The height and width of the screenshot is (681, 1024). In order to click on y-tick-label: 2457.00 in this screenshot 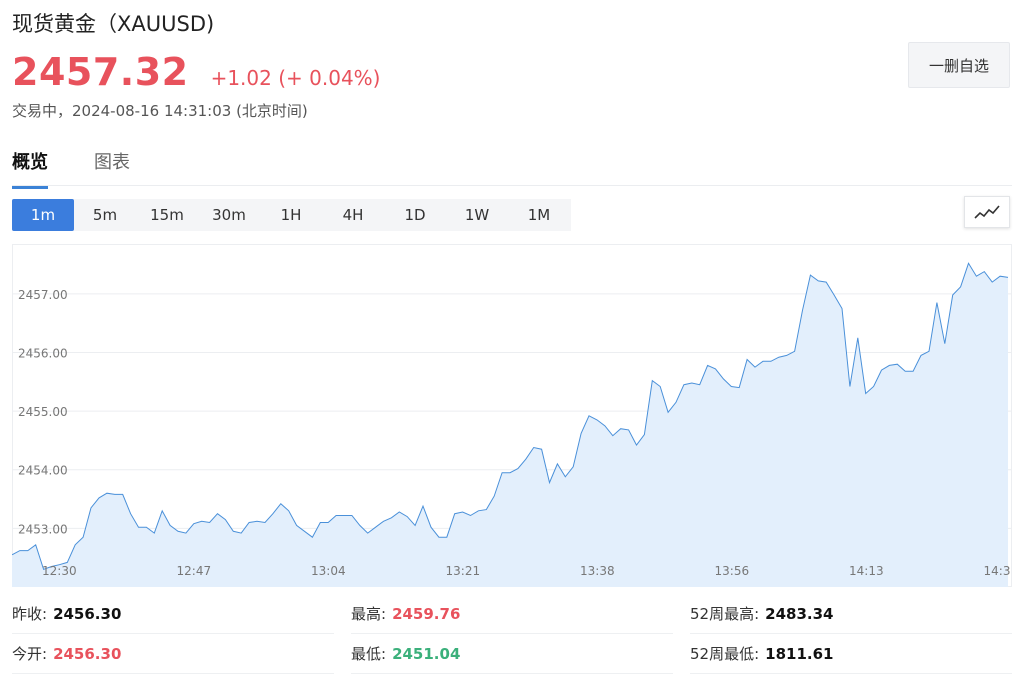, I will do `click(43, 295)`.